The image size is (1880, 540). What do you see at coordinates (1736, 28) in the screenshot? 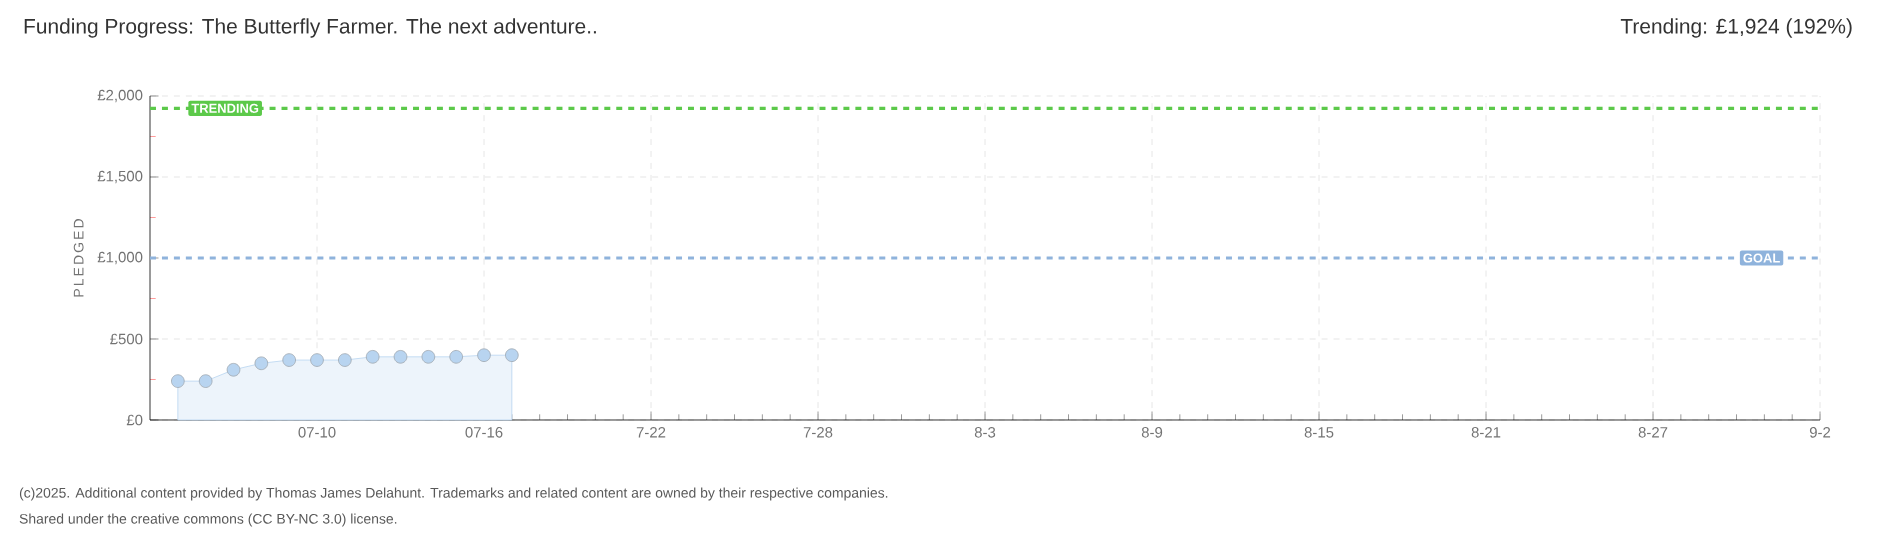
I see `text: Trending: £1,924 (192%)` at bounding box center [1736, 28].